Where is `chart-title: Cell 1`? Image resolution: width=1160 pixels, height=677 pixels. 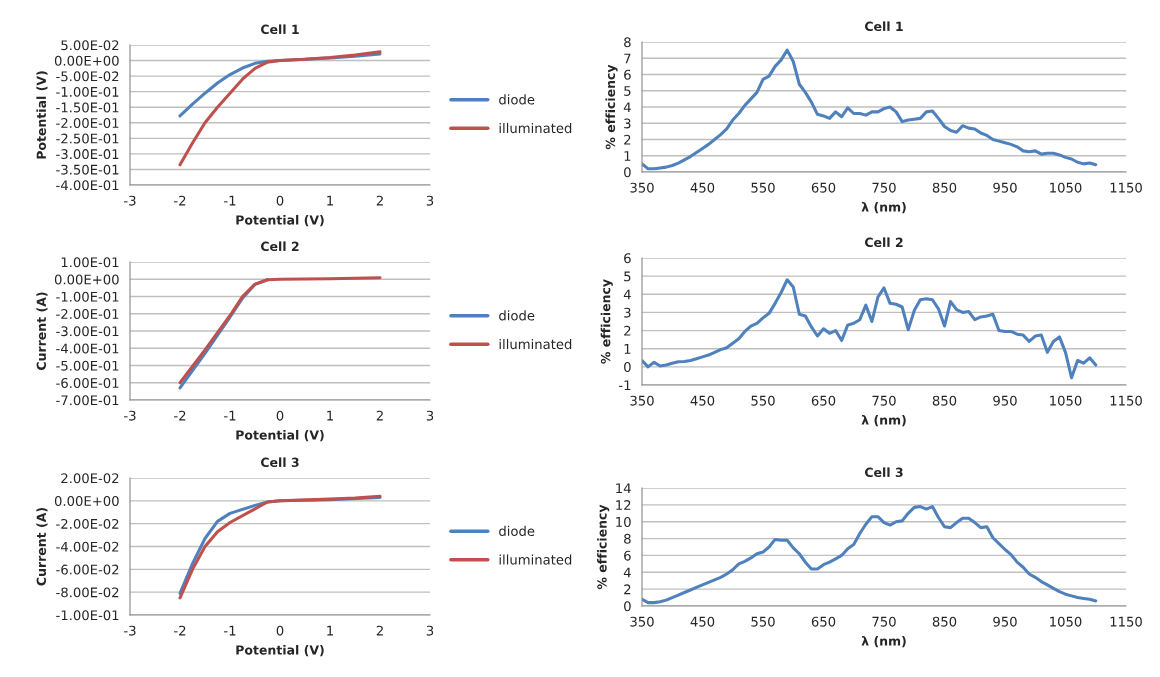 chart-title: Cell 1 is located at coordinates (279, 29).